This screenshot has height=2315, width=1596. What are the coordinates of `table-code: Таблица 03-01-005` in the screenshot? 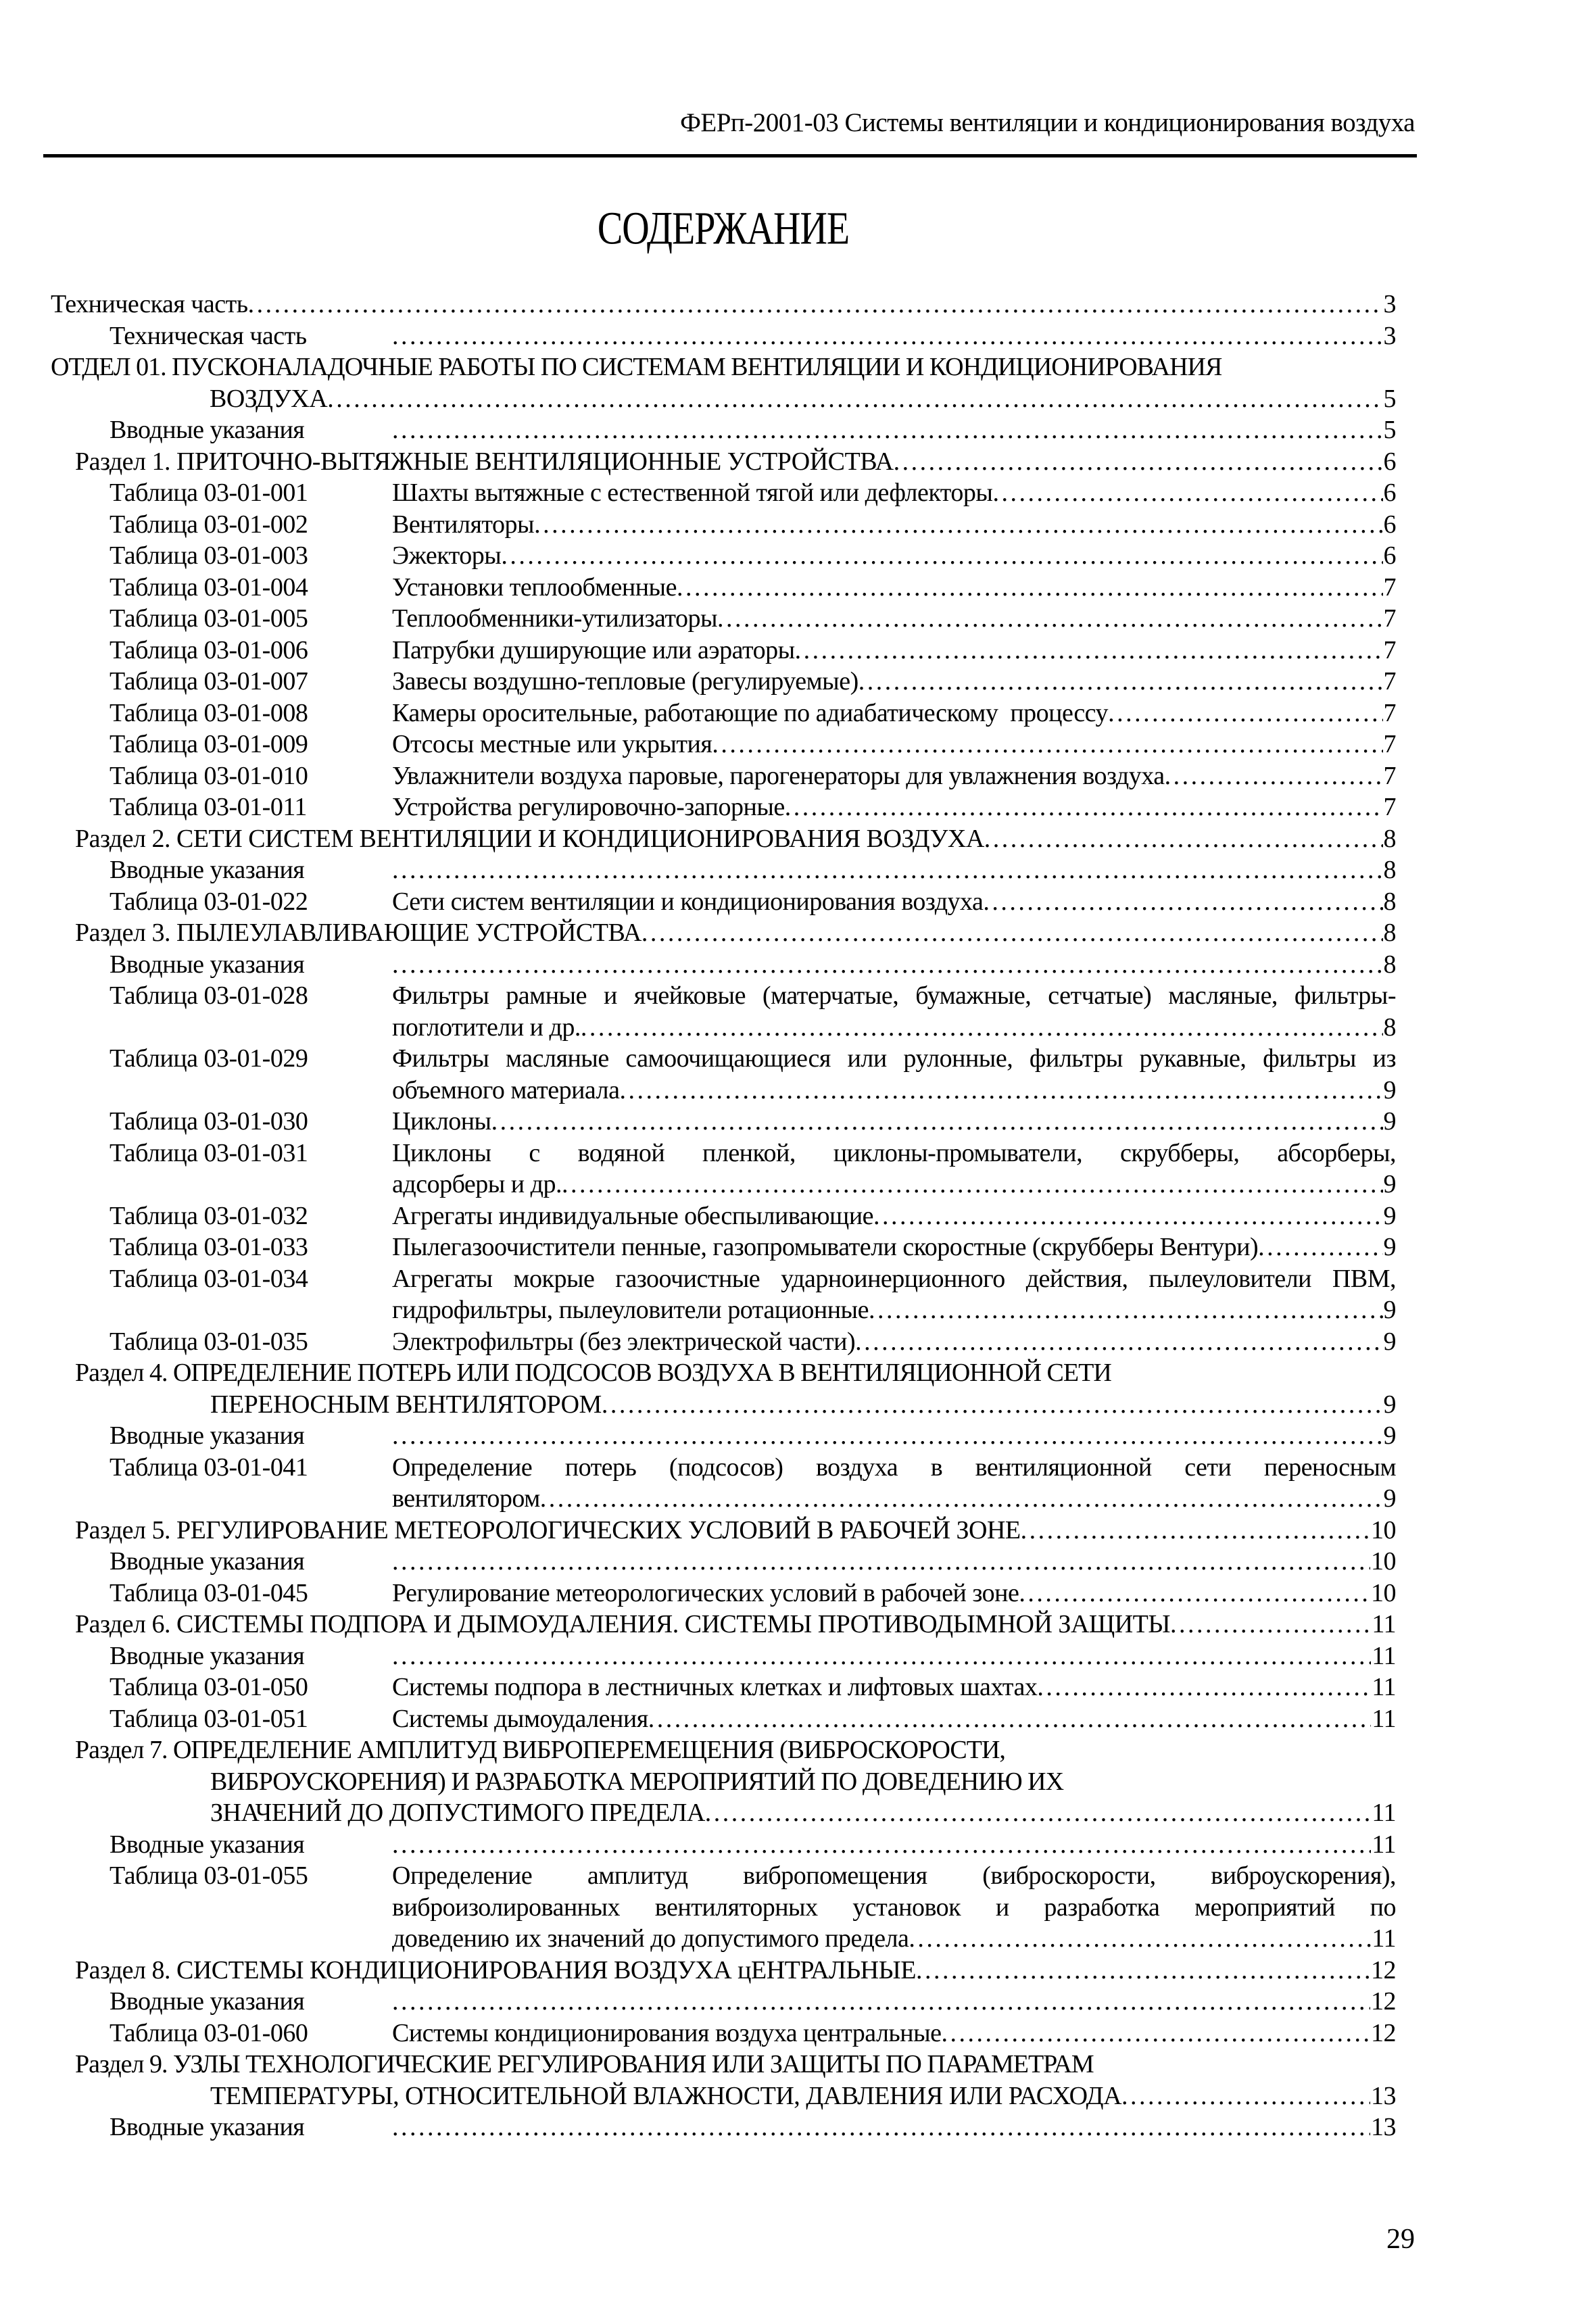 It's located at (209, 618).